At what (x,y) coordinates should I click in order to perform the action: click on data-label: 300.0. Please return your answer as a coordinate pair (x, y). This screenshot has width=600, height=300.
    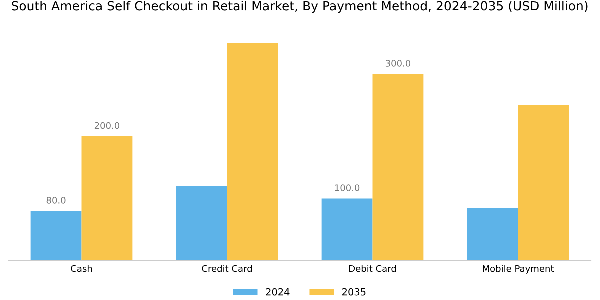
    Looking at the image, I should click on (398, 63).